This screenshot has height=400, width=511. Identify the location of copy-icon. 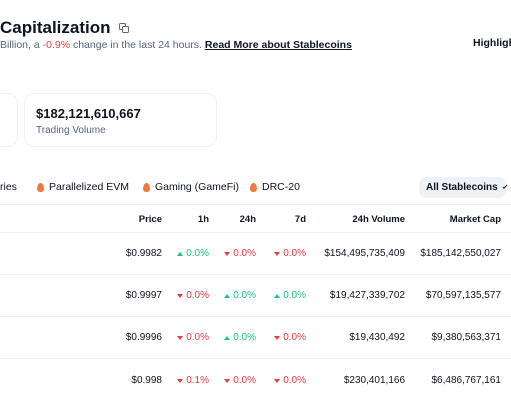
(124, 28).